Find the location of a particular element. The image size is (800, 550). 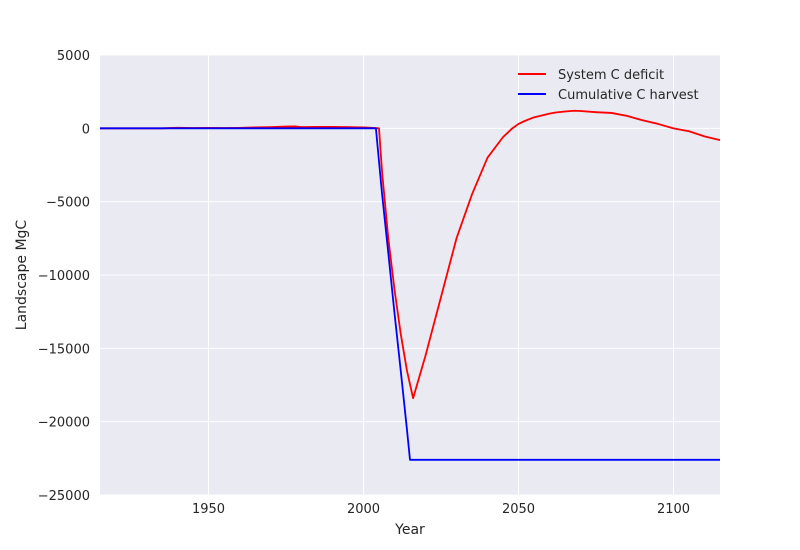

y-axis-ticks: 5000 0 −5000 −10000 −15000 −20000 −25000 is located at coordinates (64, 276).